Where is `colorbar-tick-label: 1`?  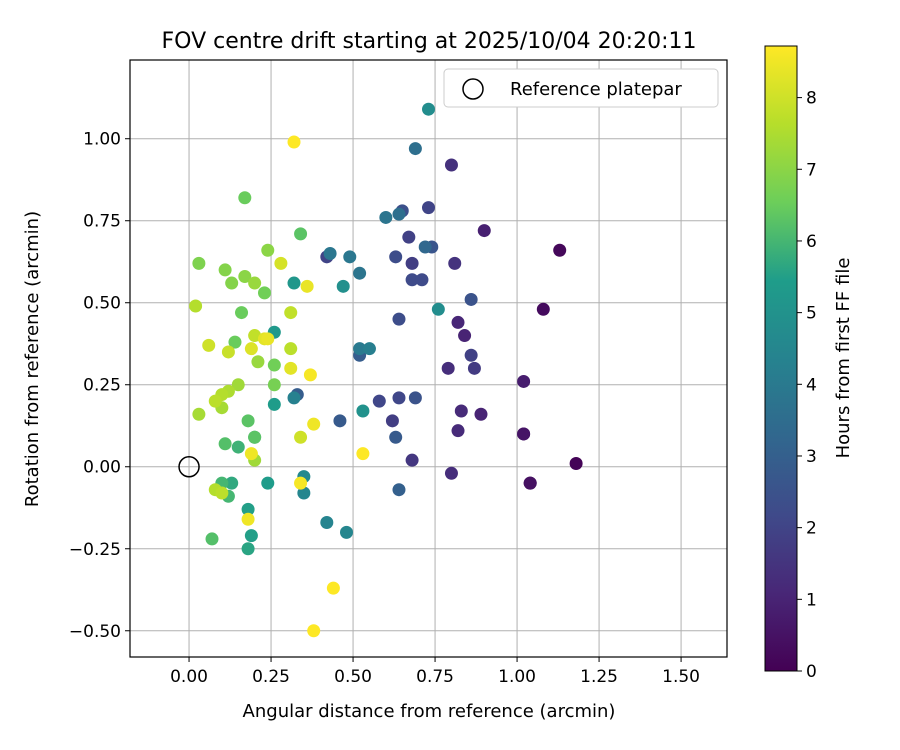
colorbar-tick-label: 1 is located at coordinates (811, 600).